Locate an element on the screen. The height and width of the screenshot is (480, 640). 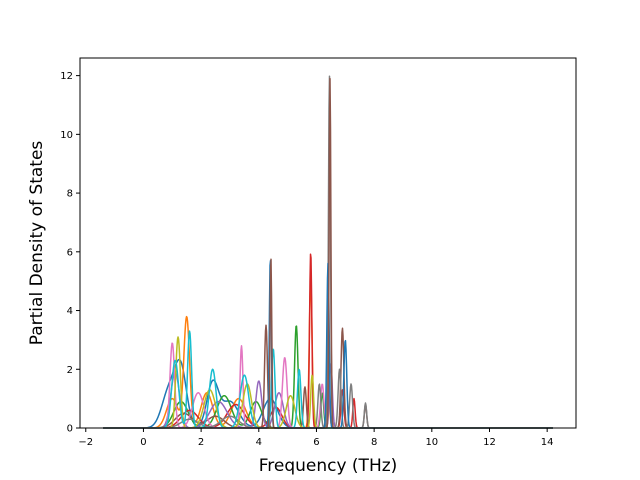
x-tick-label: 4 is located at coordinates (259, 442).